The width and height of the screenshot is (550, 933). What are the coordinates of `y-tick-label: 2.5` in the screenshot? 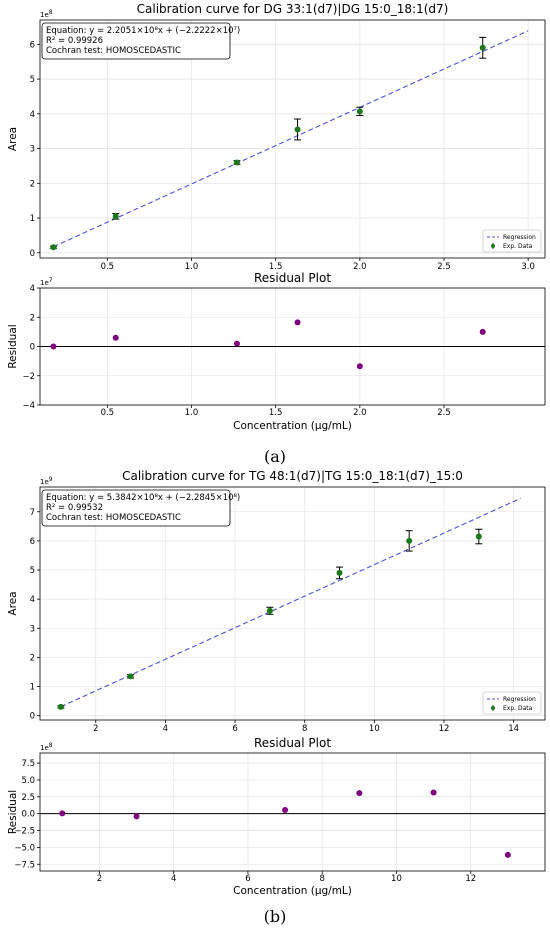 It's located at (28, 798).